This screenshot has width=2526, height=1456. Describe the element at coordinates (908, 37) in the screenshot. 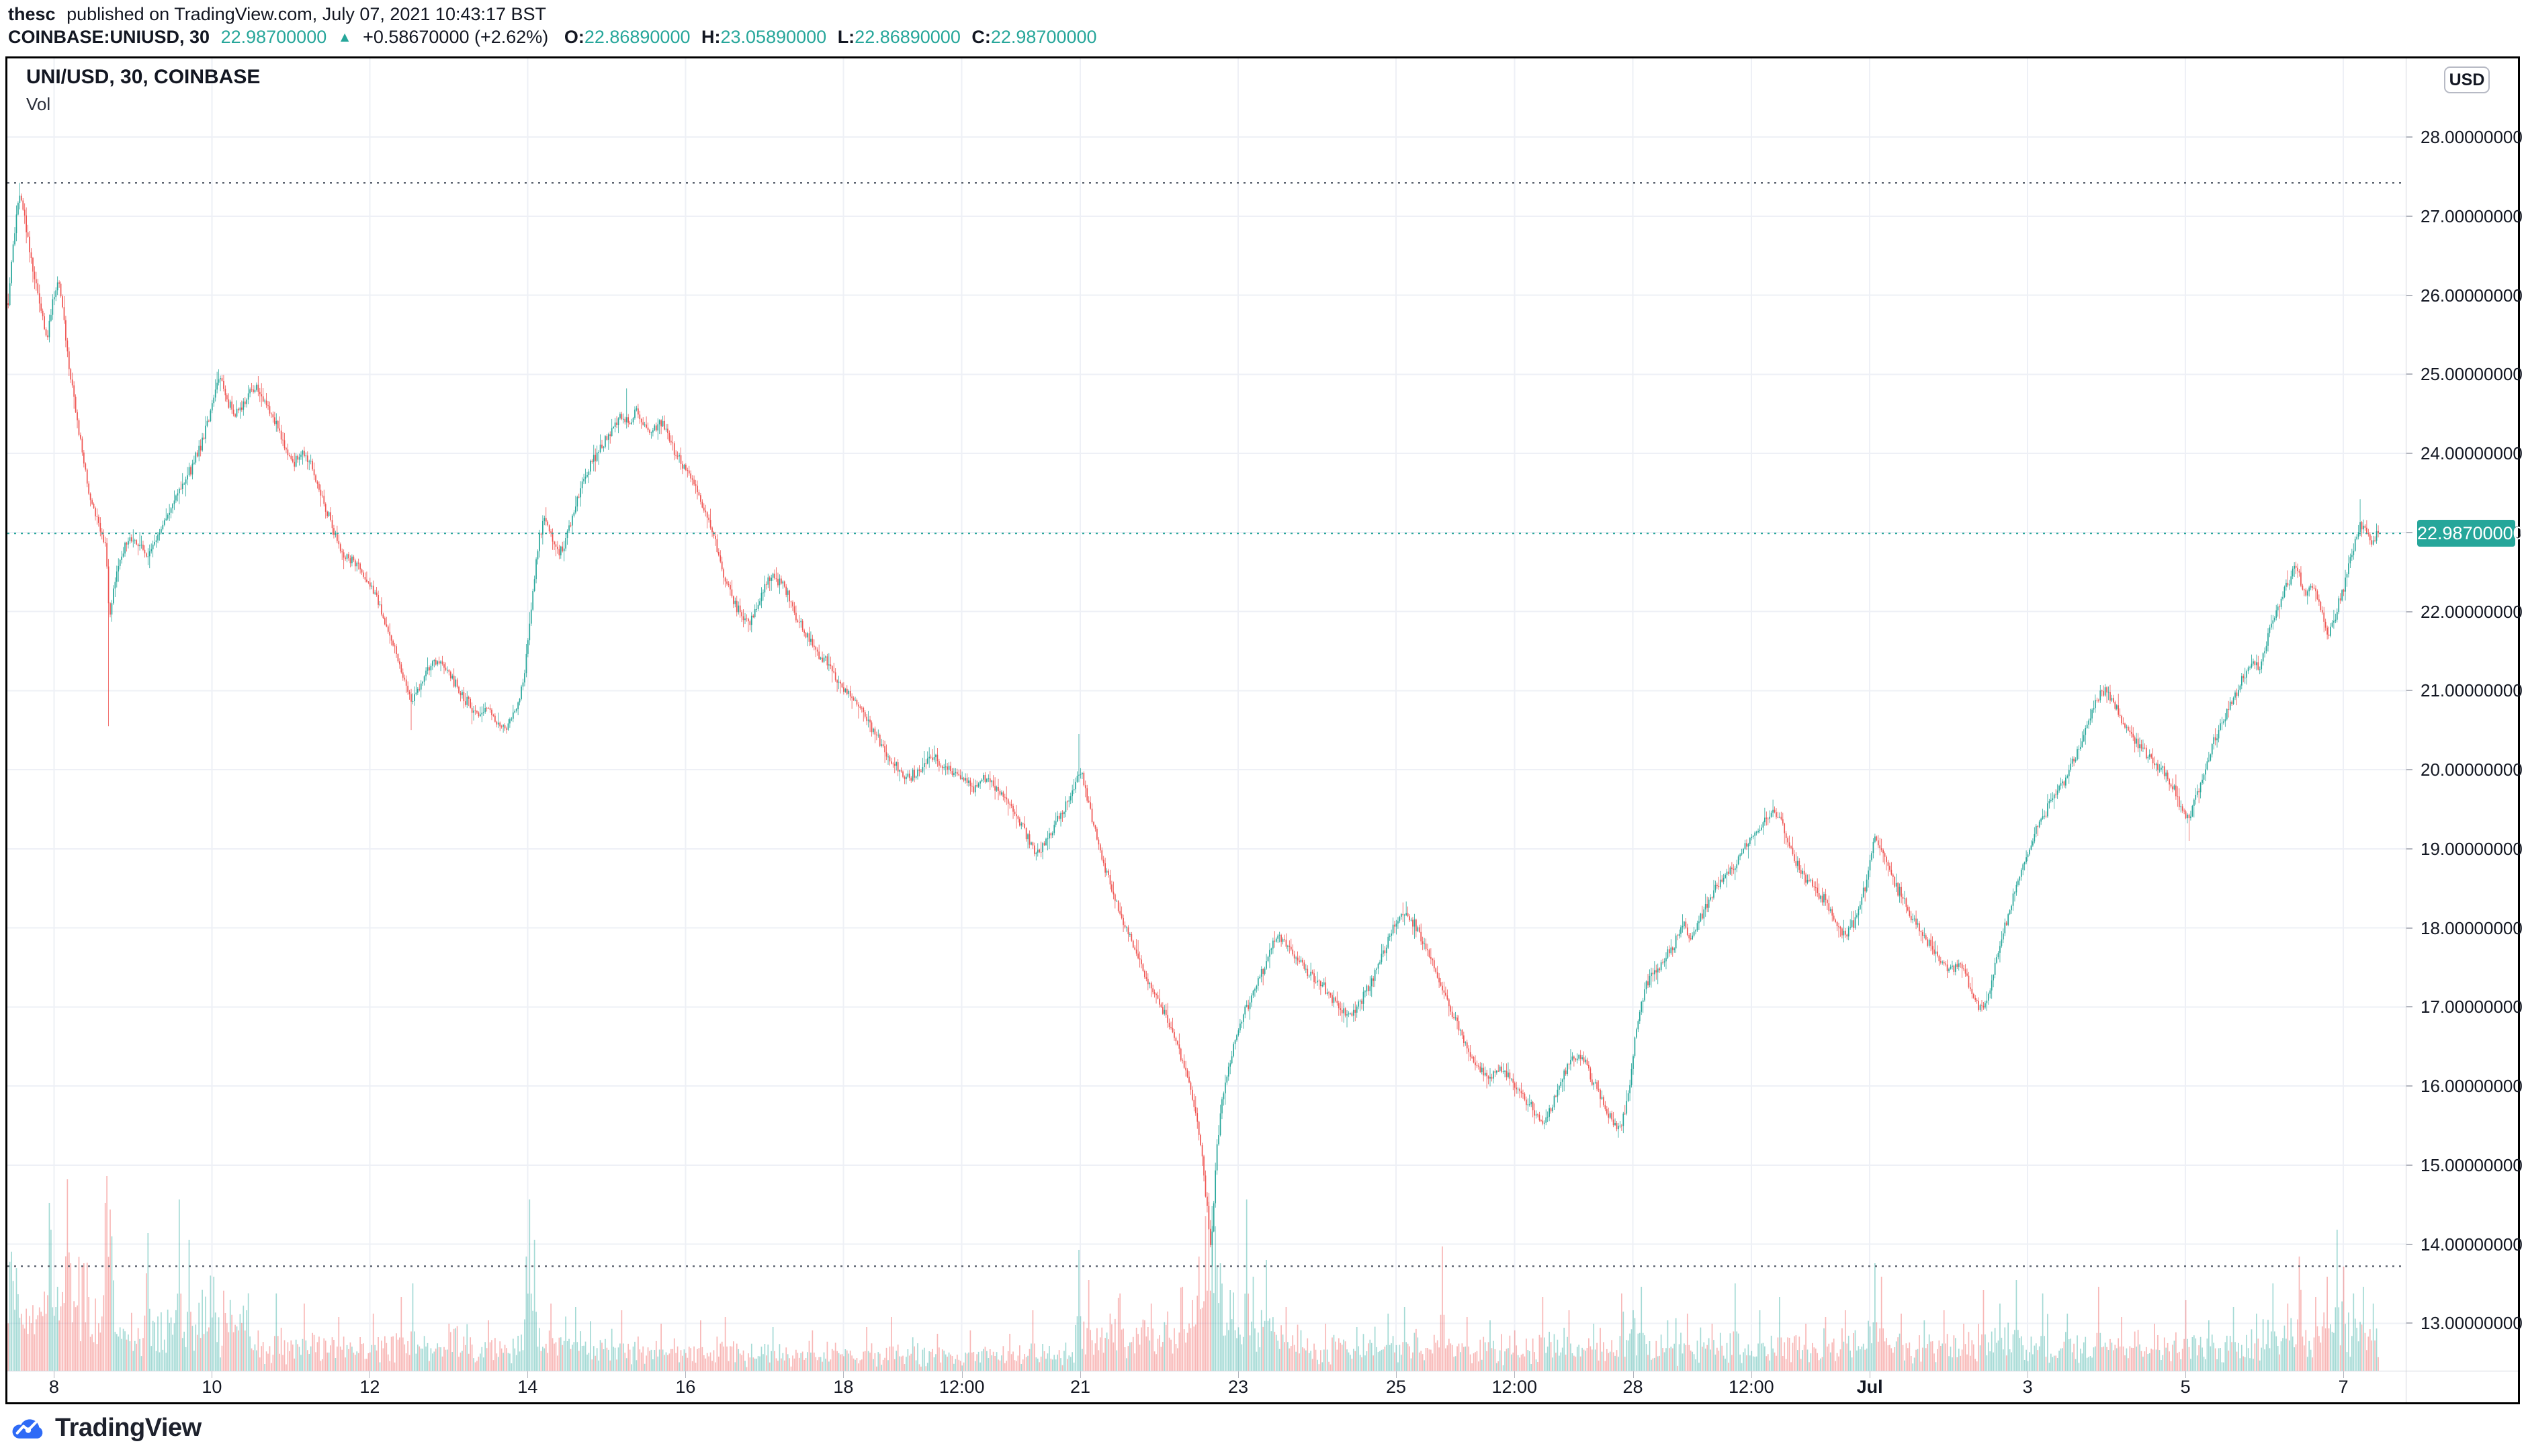

I see `low-value: 22.86890000` at that location.